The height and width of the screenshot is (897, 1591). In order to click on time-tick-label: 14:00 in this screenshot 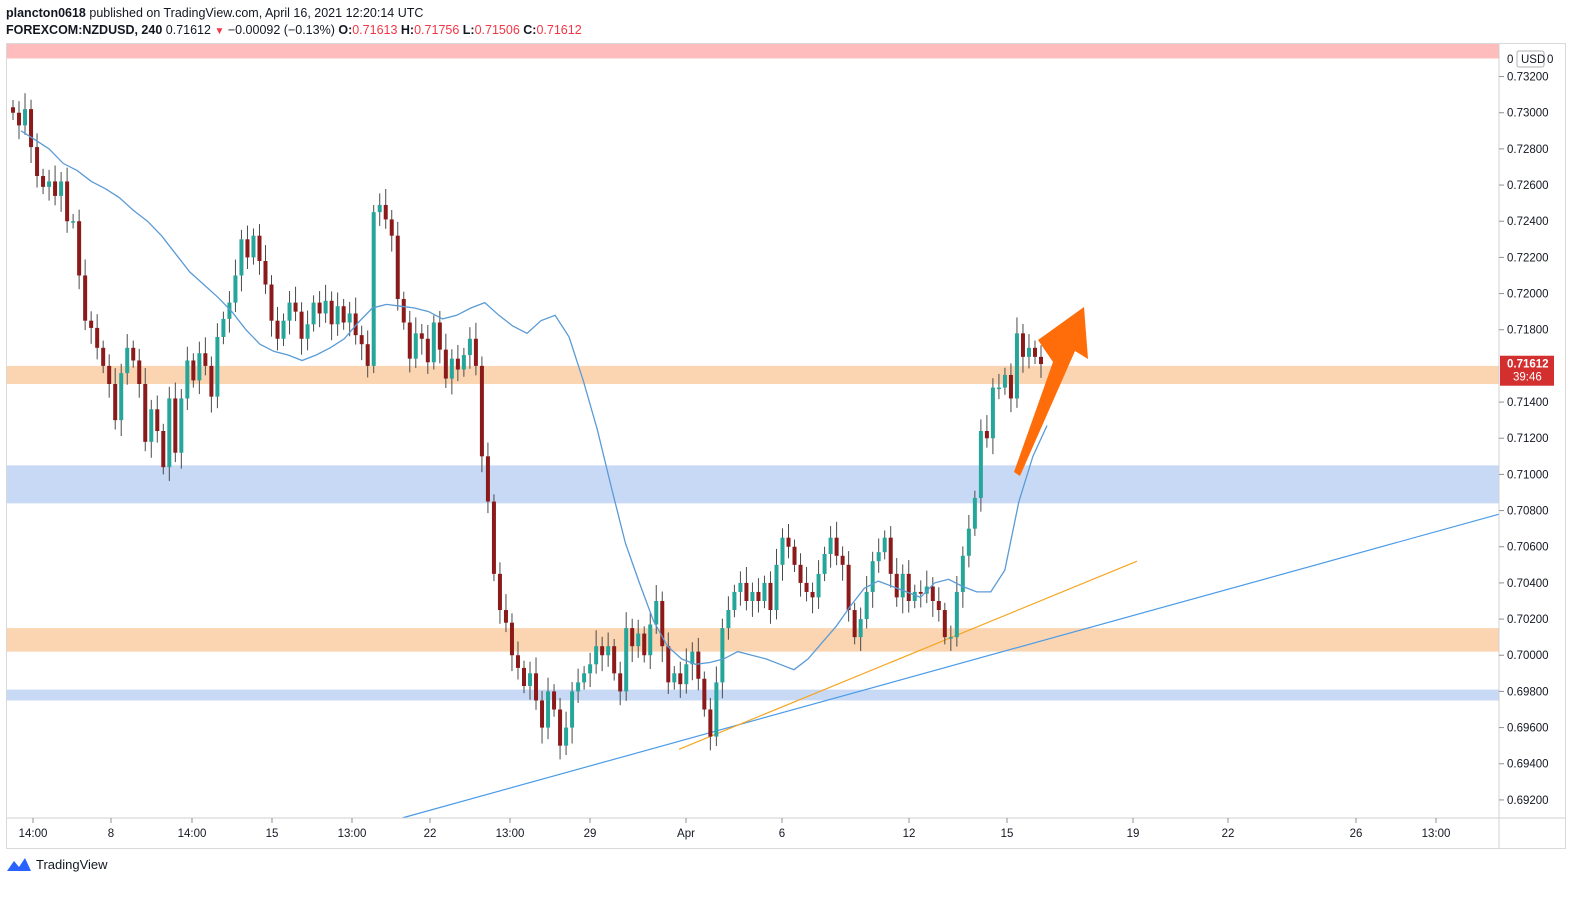, I will do `click(33, 834)`.